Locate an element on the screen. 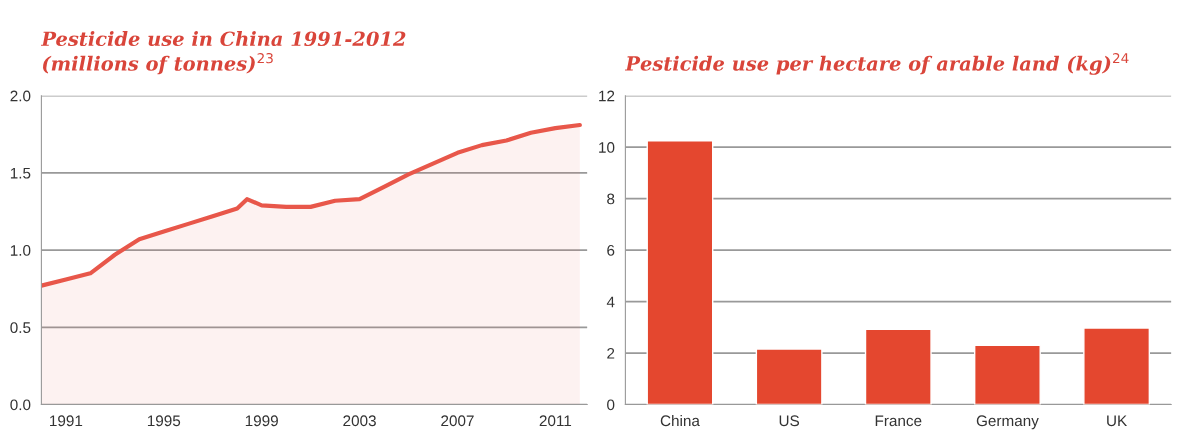 Image resolution: width=1183 pixels, height=435 pixels. x-tick-label: France is located at coordinates (898, 421).